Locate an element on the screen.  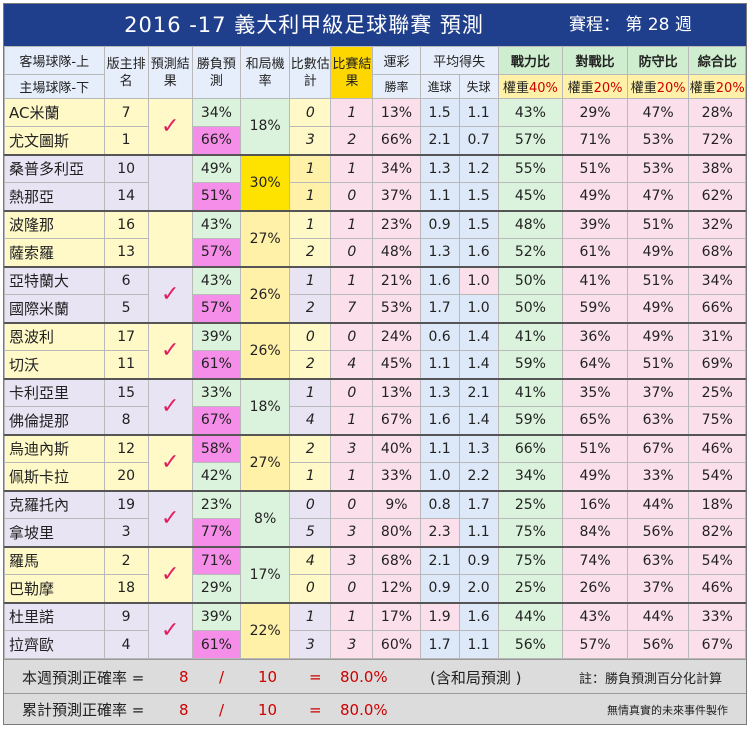
table-row: 烏迪內斯 12 ✓ 58% 27% 2 3 40% 1.1 1.3 66% 51% 67% 46% is located at coordinates (375, 462).